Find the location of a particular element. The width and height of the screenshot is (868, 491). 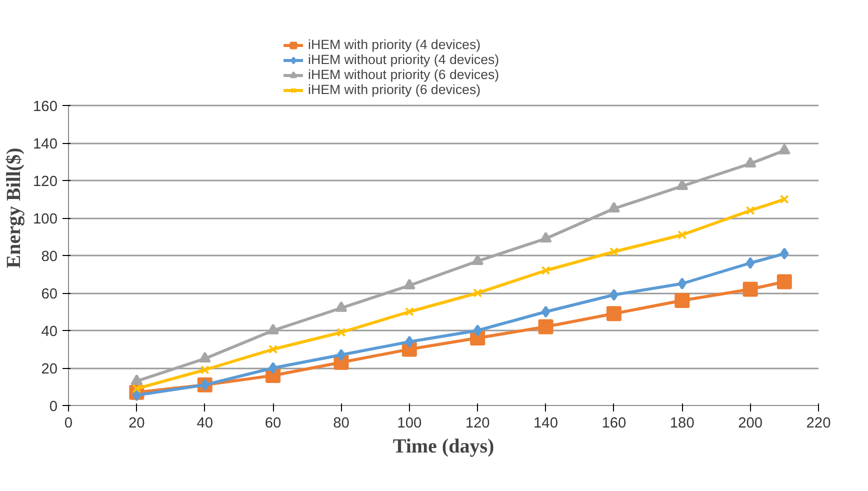

y-tick-label: 140 is located at coordinates (45, 144).